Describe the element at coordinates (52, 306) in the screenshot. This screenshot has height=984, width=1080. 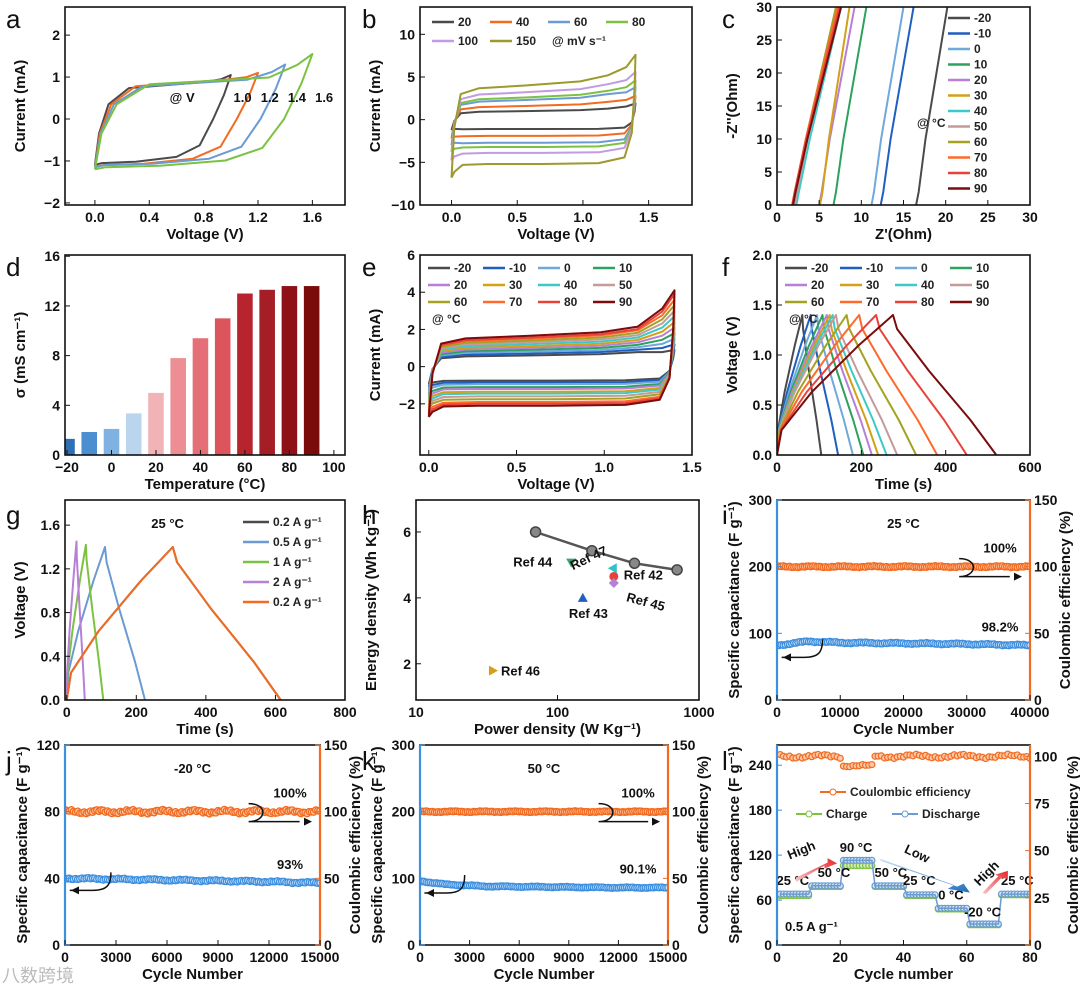
I see `y-tick-label: 12` at that location.